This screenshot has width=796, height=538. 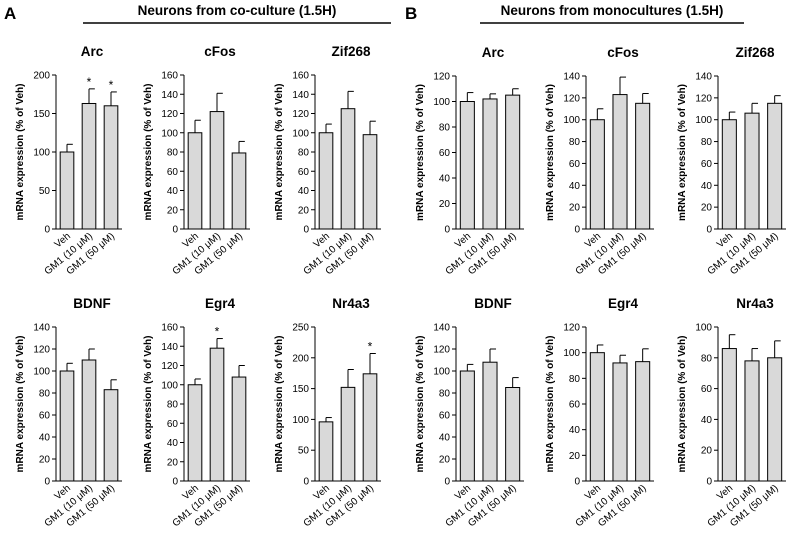 I want to click on chart-title: Arc, so click(x=493, y=52).